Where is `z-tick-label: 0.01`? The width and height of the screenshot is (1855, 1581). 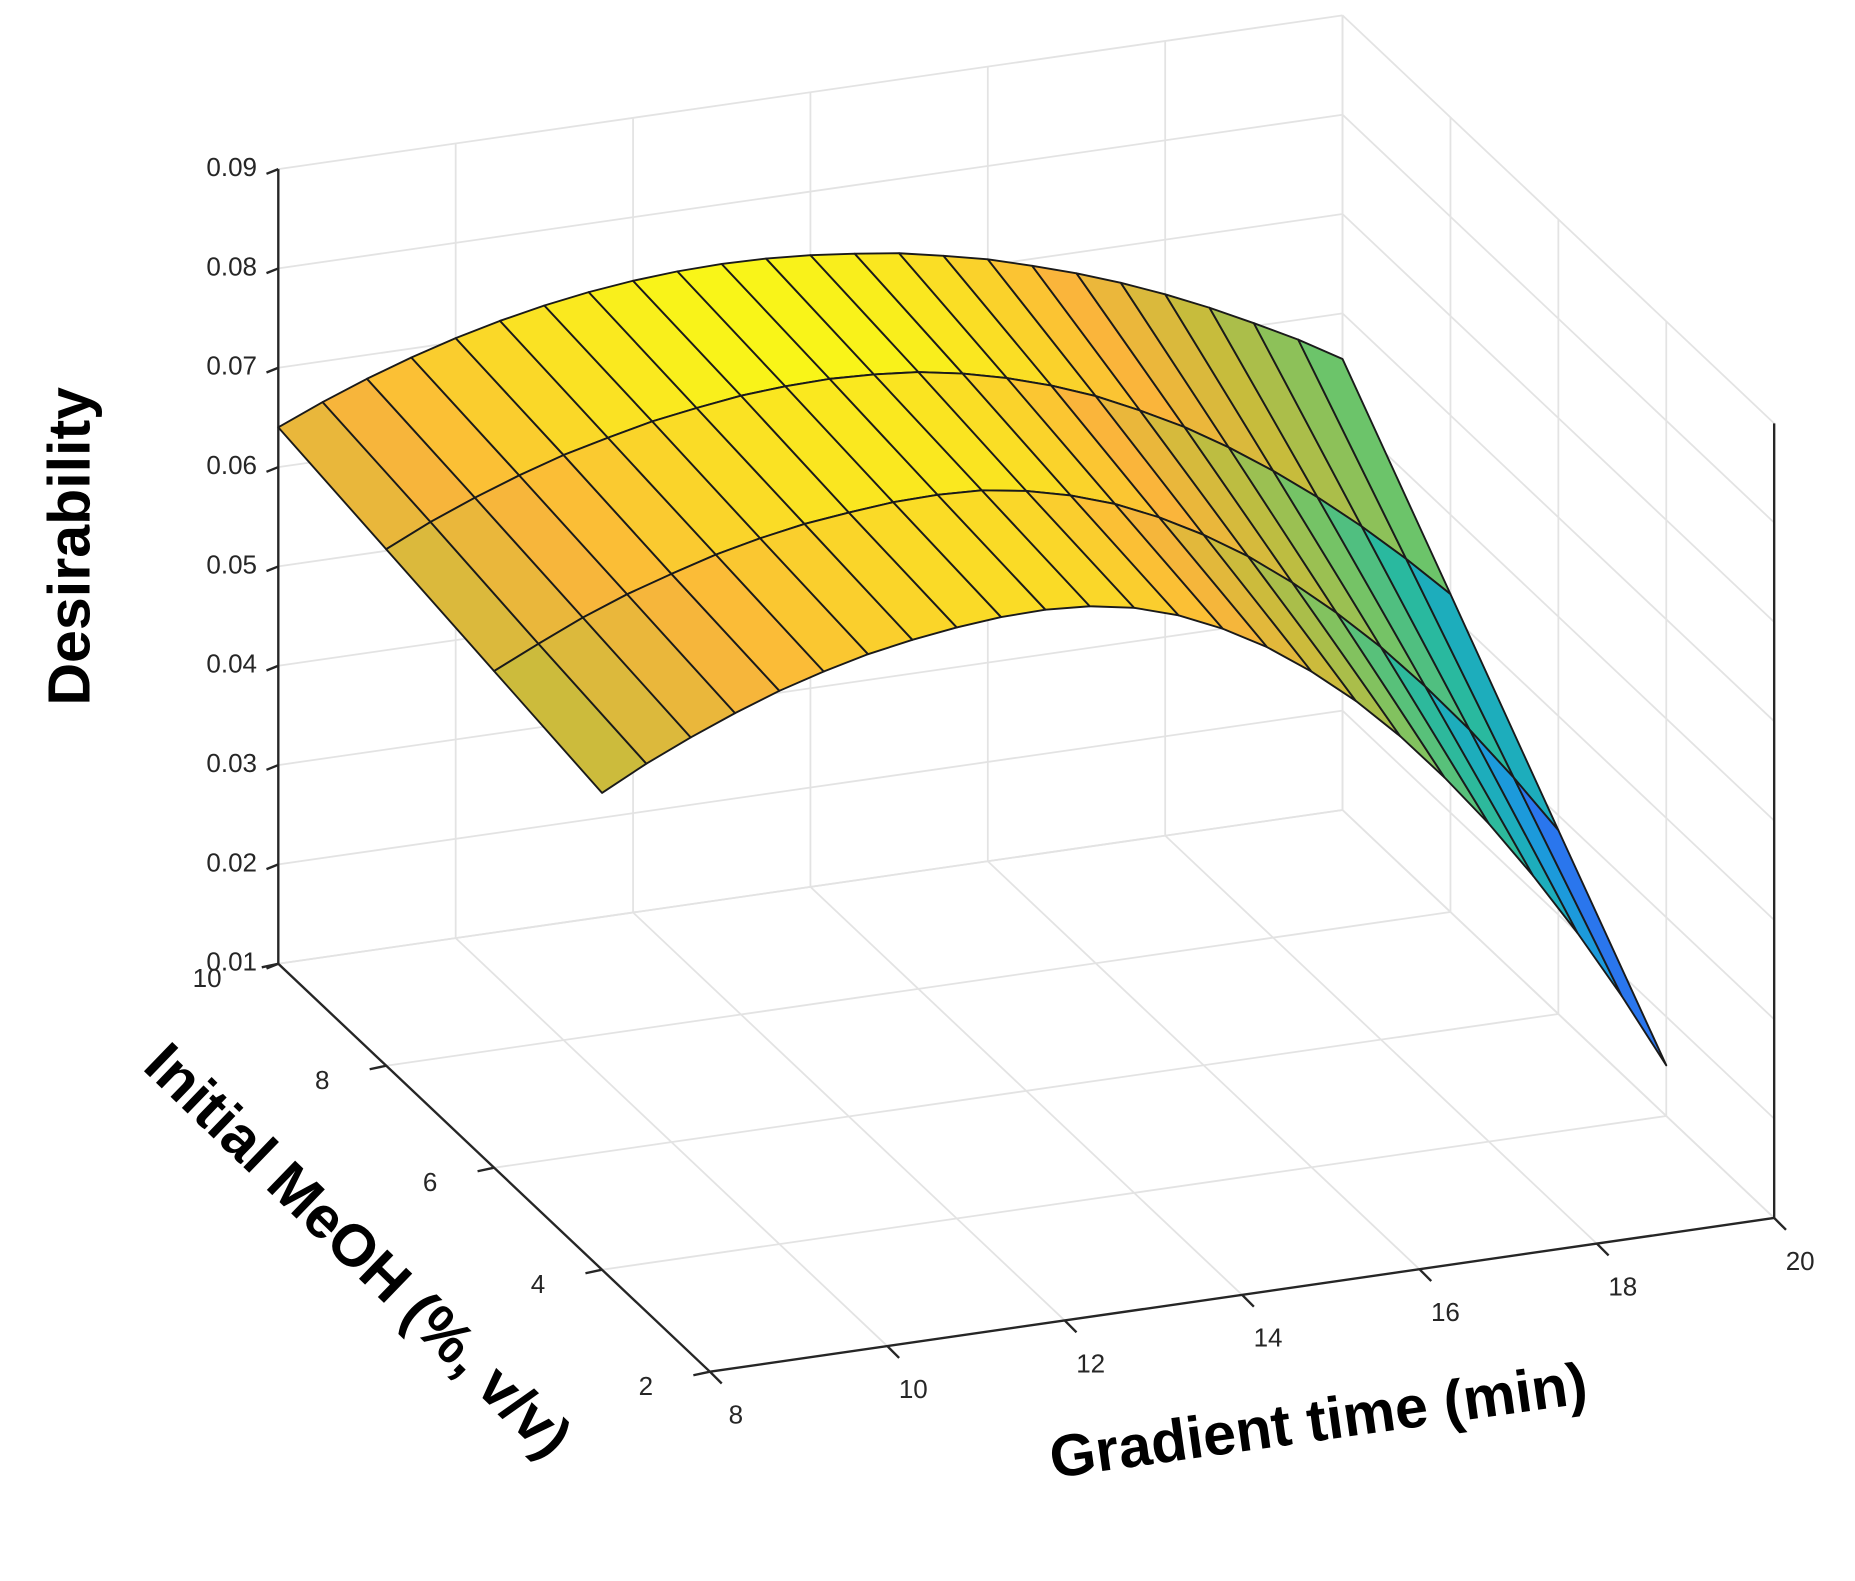 z-tick-label: 0.01 is located at coordinates (231, 962).